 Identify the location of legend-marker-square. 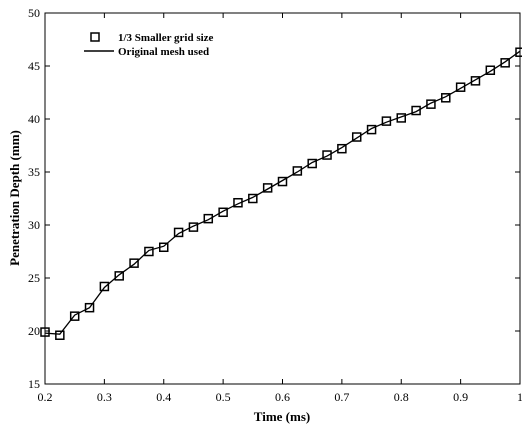
(95, 37).